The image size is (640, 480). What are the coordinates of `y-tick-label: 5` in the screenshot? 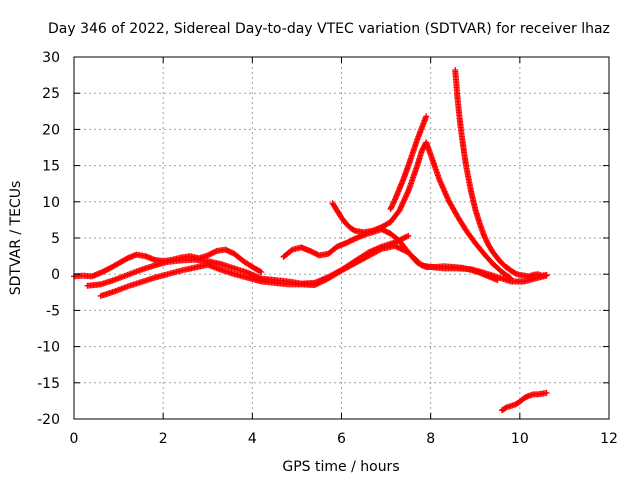 It's located at (55, 239).